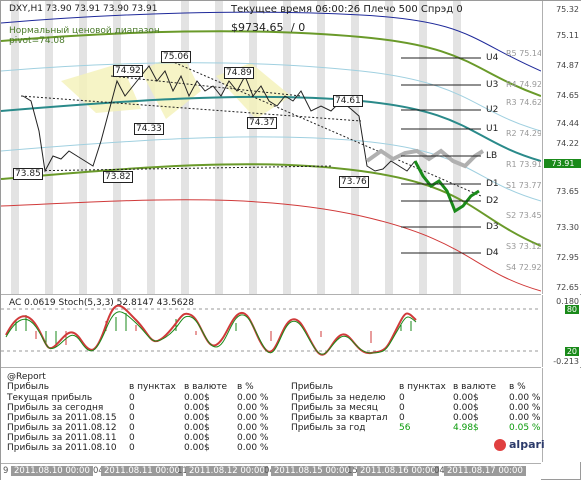  What do you see at coordinates (492, 129) in the screenshot?
I see `level-name: U1` at bounding box center [492, 129].